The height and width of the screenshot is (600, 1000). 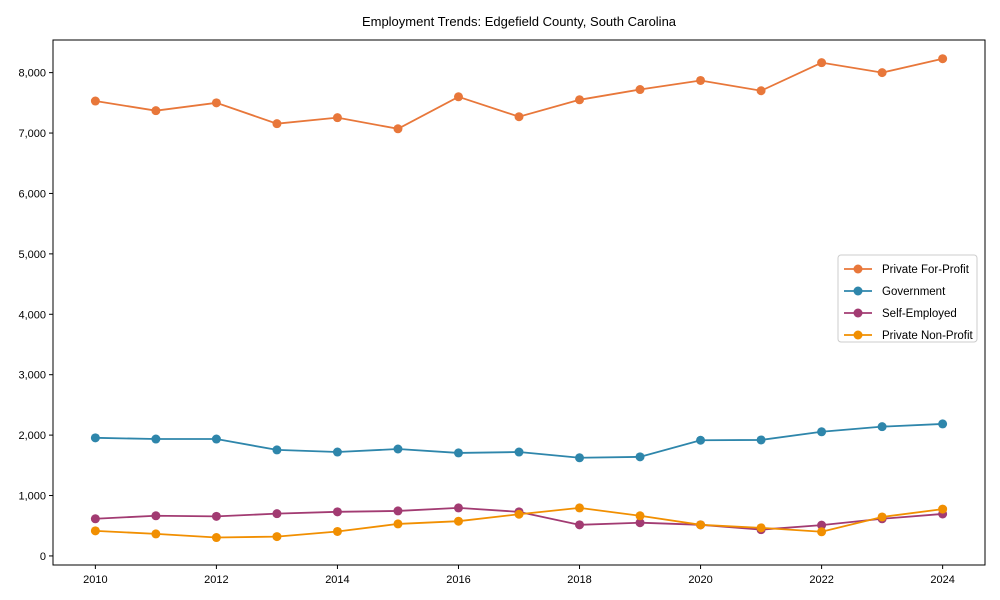 I want to click on y-tick-label: 8,000, so click(x=32, y=74).